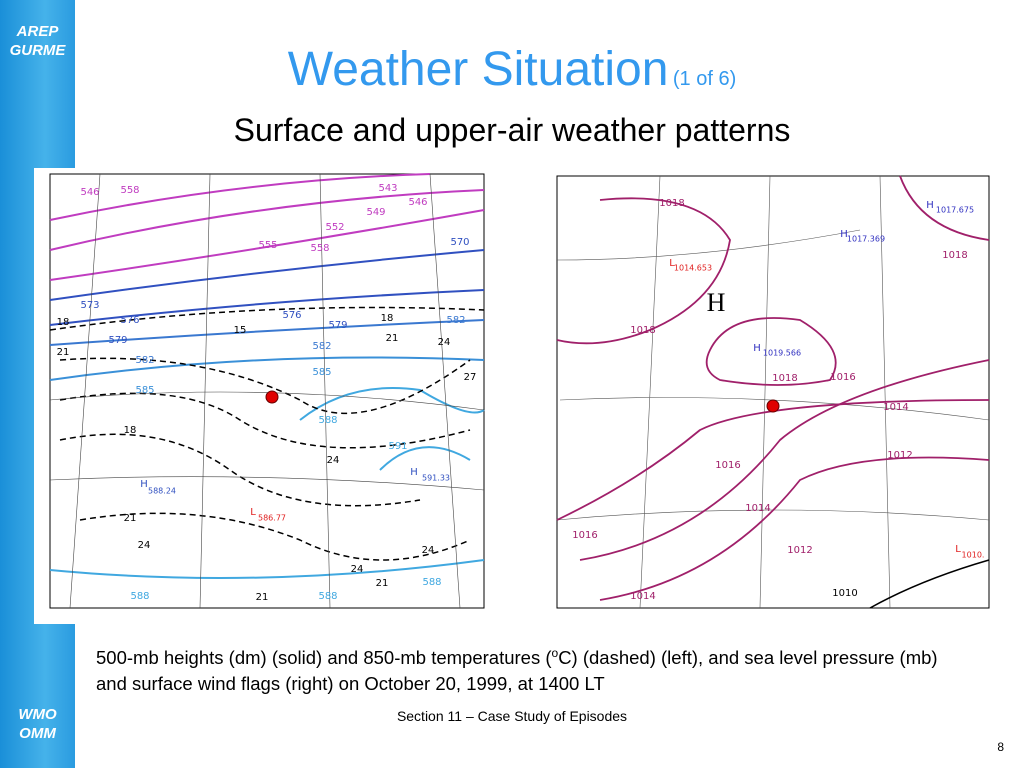 The width and height of the screenshot is (1024, 768). I want to click on logo-text: WMO, so click(37, 714).